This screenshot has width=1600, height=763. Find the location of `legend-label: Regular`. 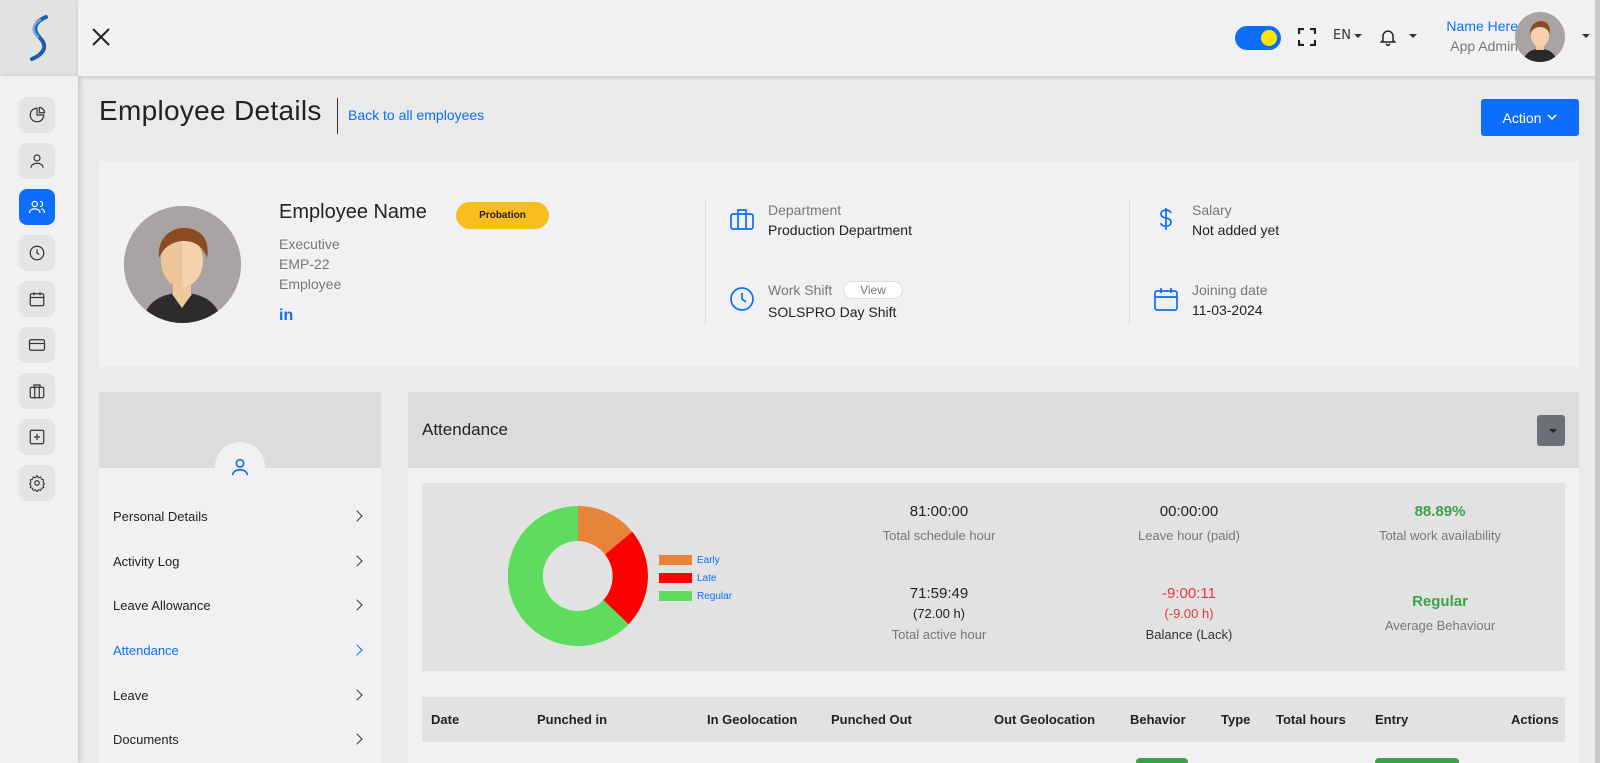

legend-label: Regular is located at coordinates (715, 596).